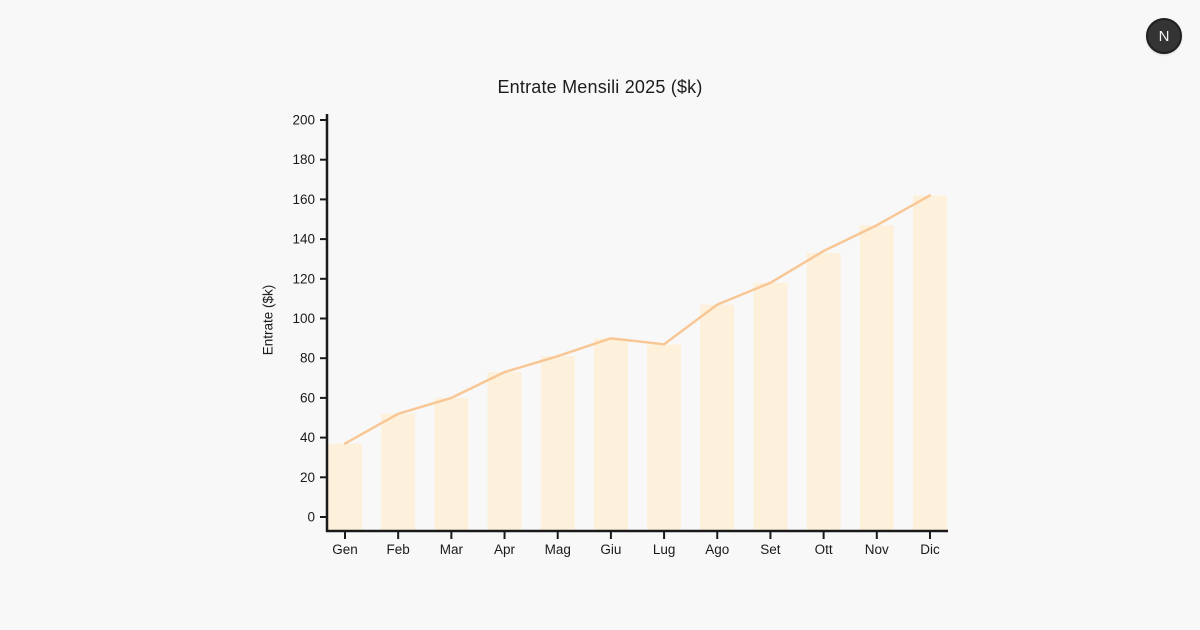 The width and height of the screenshot is (1200, 630). What do you see at coordinates (307, 397) in the screenshot?
I see `y-tick-label: 60` at bounding box center [307, 397].